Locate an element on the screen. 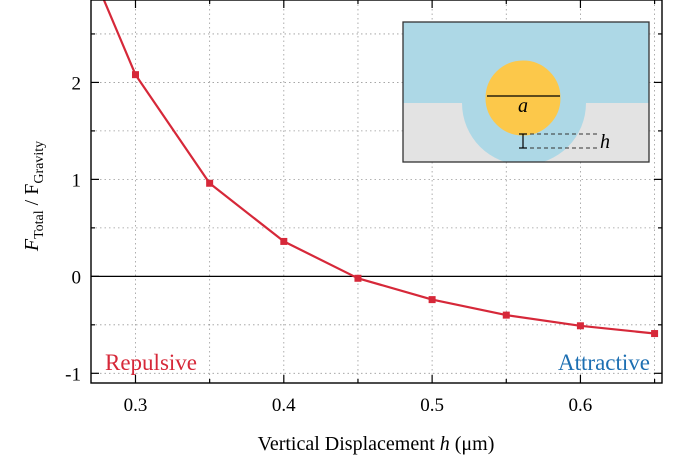 This screenshot has width=674, height=465. inset-frame is located at coordinates (526, 92).